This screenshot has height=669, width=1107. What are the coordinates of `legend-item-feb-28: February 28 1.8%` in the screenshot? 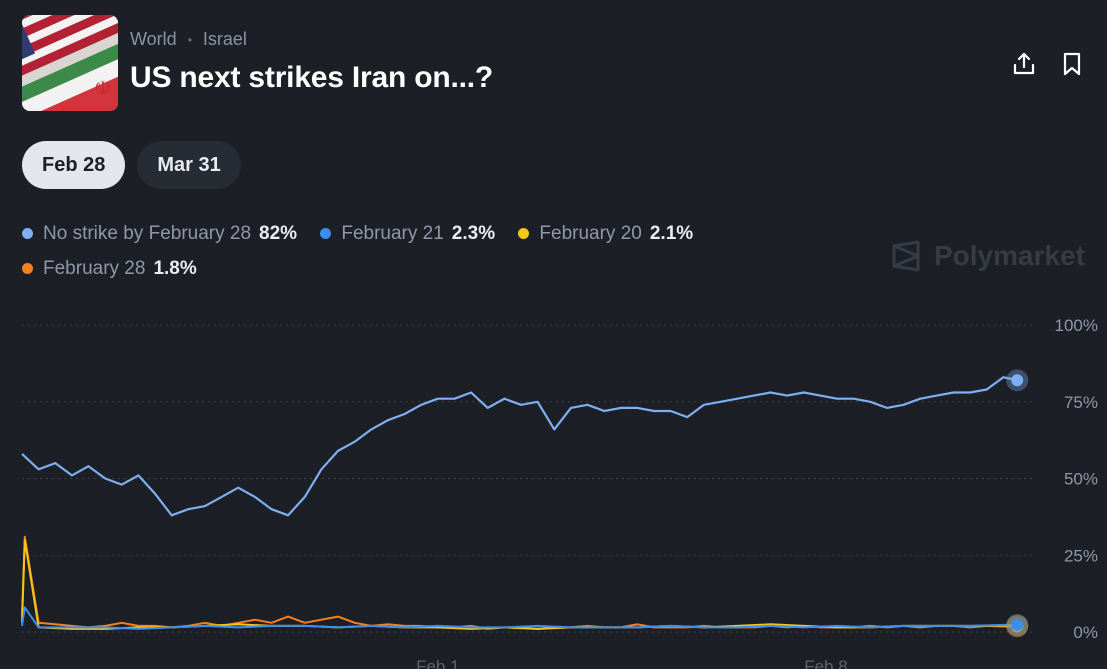 It's located at (109, 268).